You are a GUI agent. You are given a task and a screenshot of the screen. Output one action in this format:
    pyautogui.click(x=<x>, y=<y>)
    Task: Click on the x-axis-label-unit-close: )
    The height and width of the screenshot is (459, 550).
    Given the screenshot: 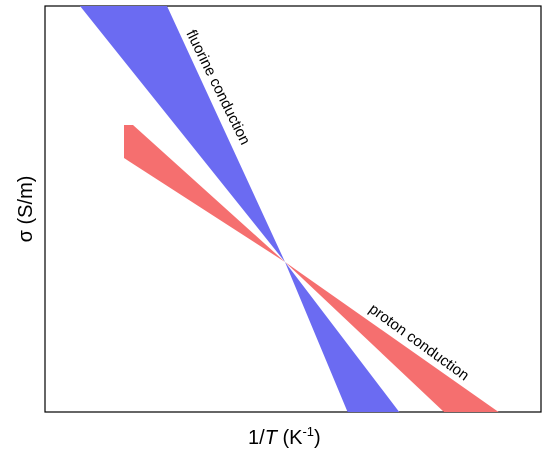 What is the action you would take?
    pyautogui.click(x=317, y=438)
    